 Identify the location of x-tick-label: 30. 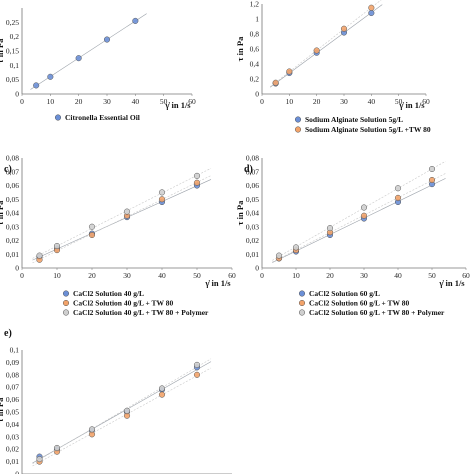
(364, 275).